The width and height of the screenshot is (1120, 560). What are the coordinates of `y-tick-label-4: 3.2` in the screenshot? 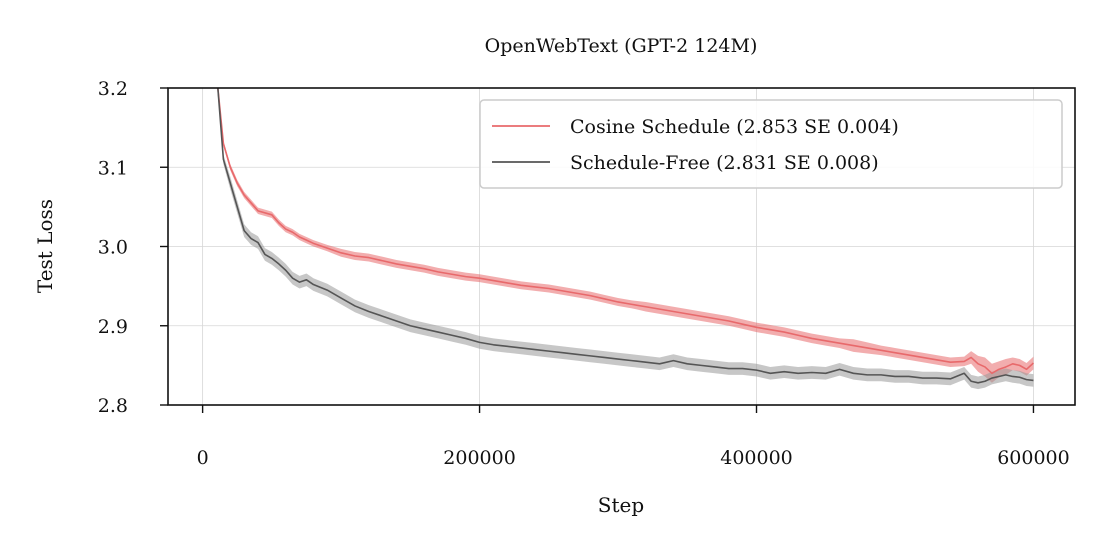 It's located at (113, 89).